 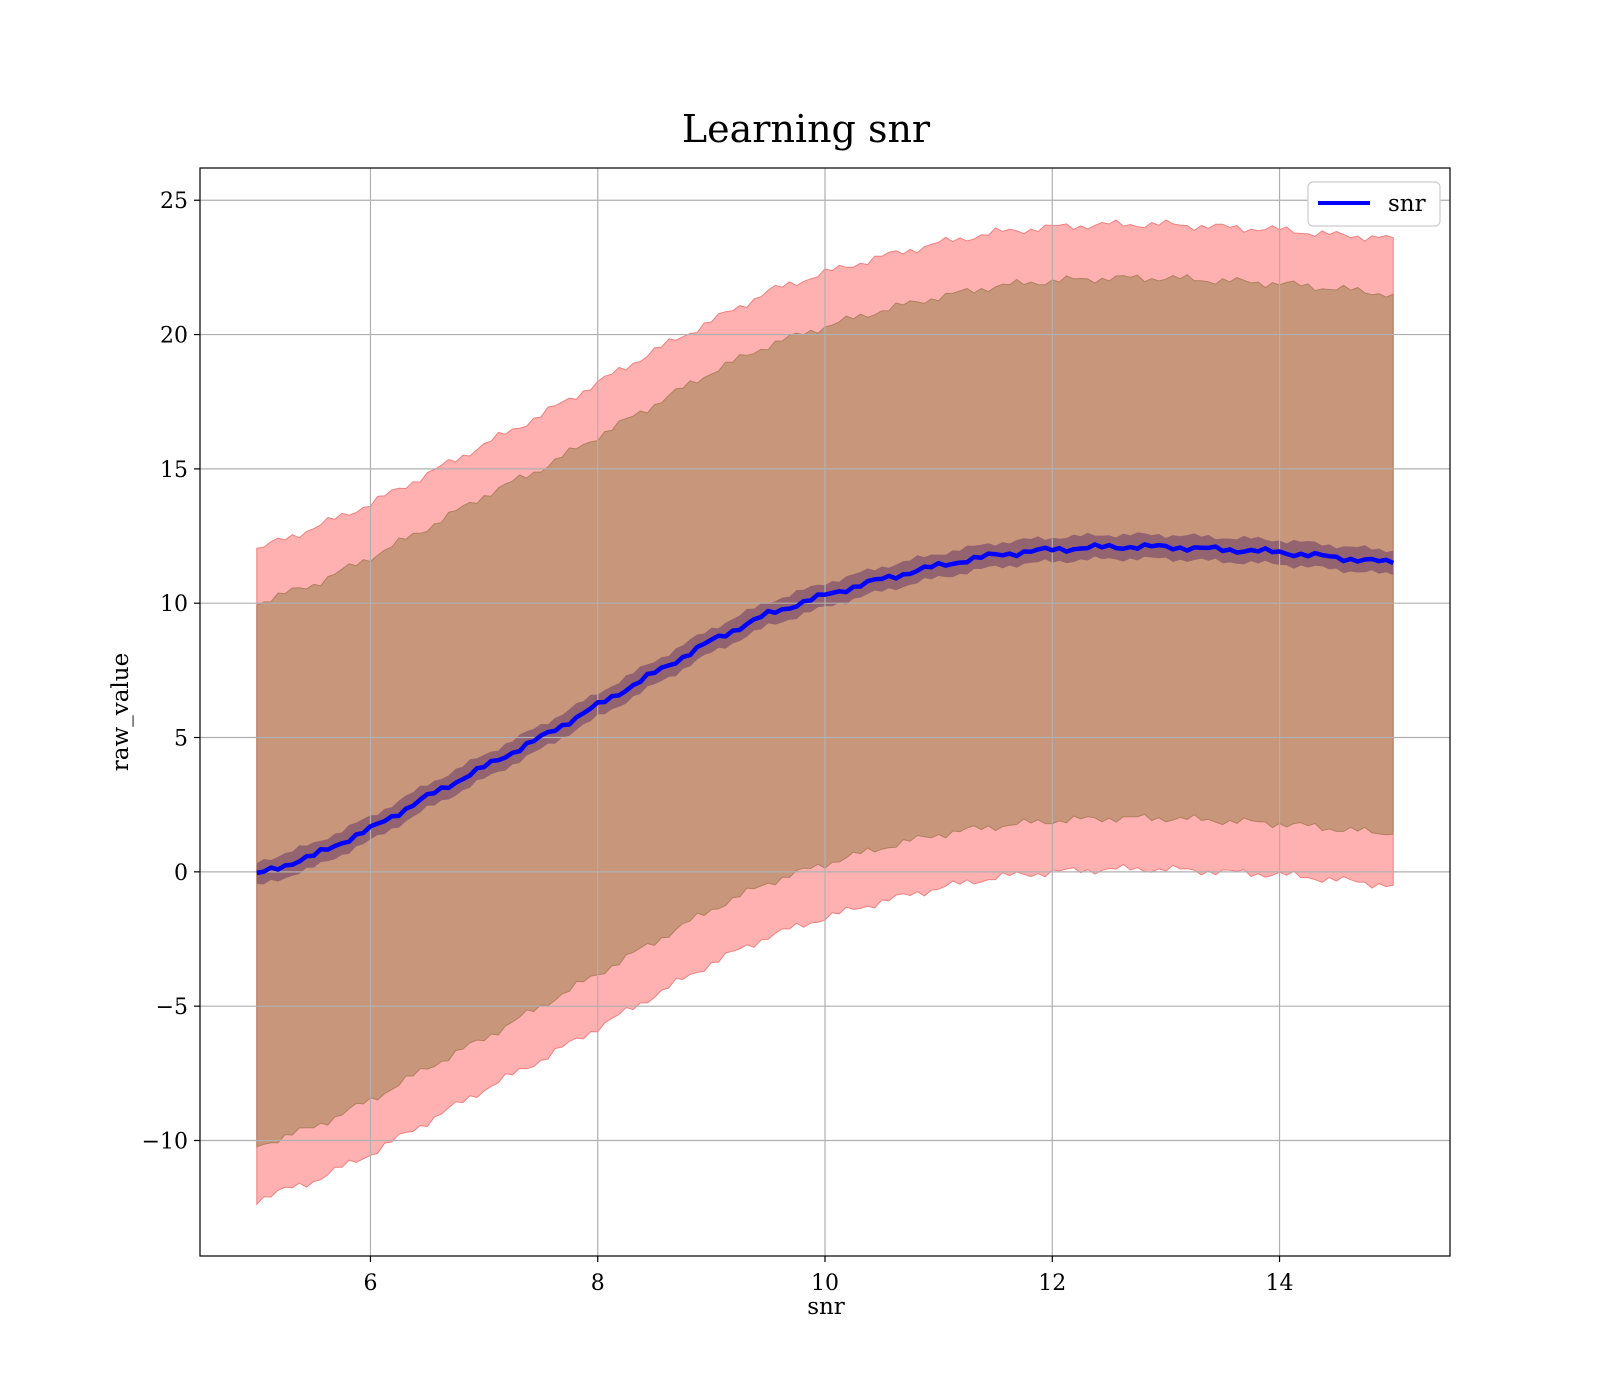 What do you see at coordinates (1407, 204) in the screenshot?
I see `legend-entry-snr: snr` at bounding box center [1407, 204].